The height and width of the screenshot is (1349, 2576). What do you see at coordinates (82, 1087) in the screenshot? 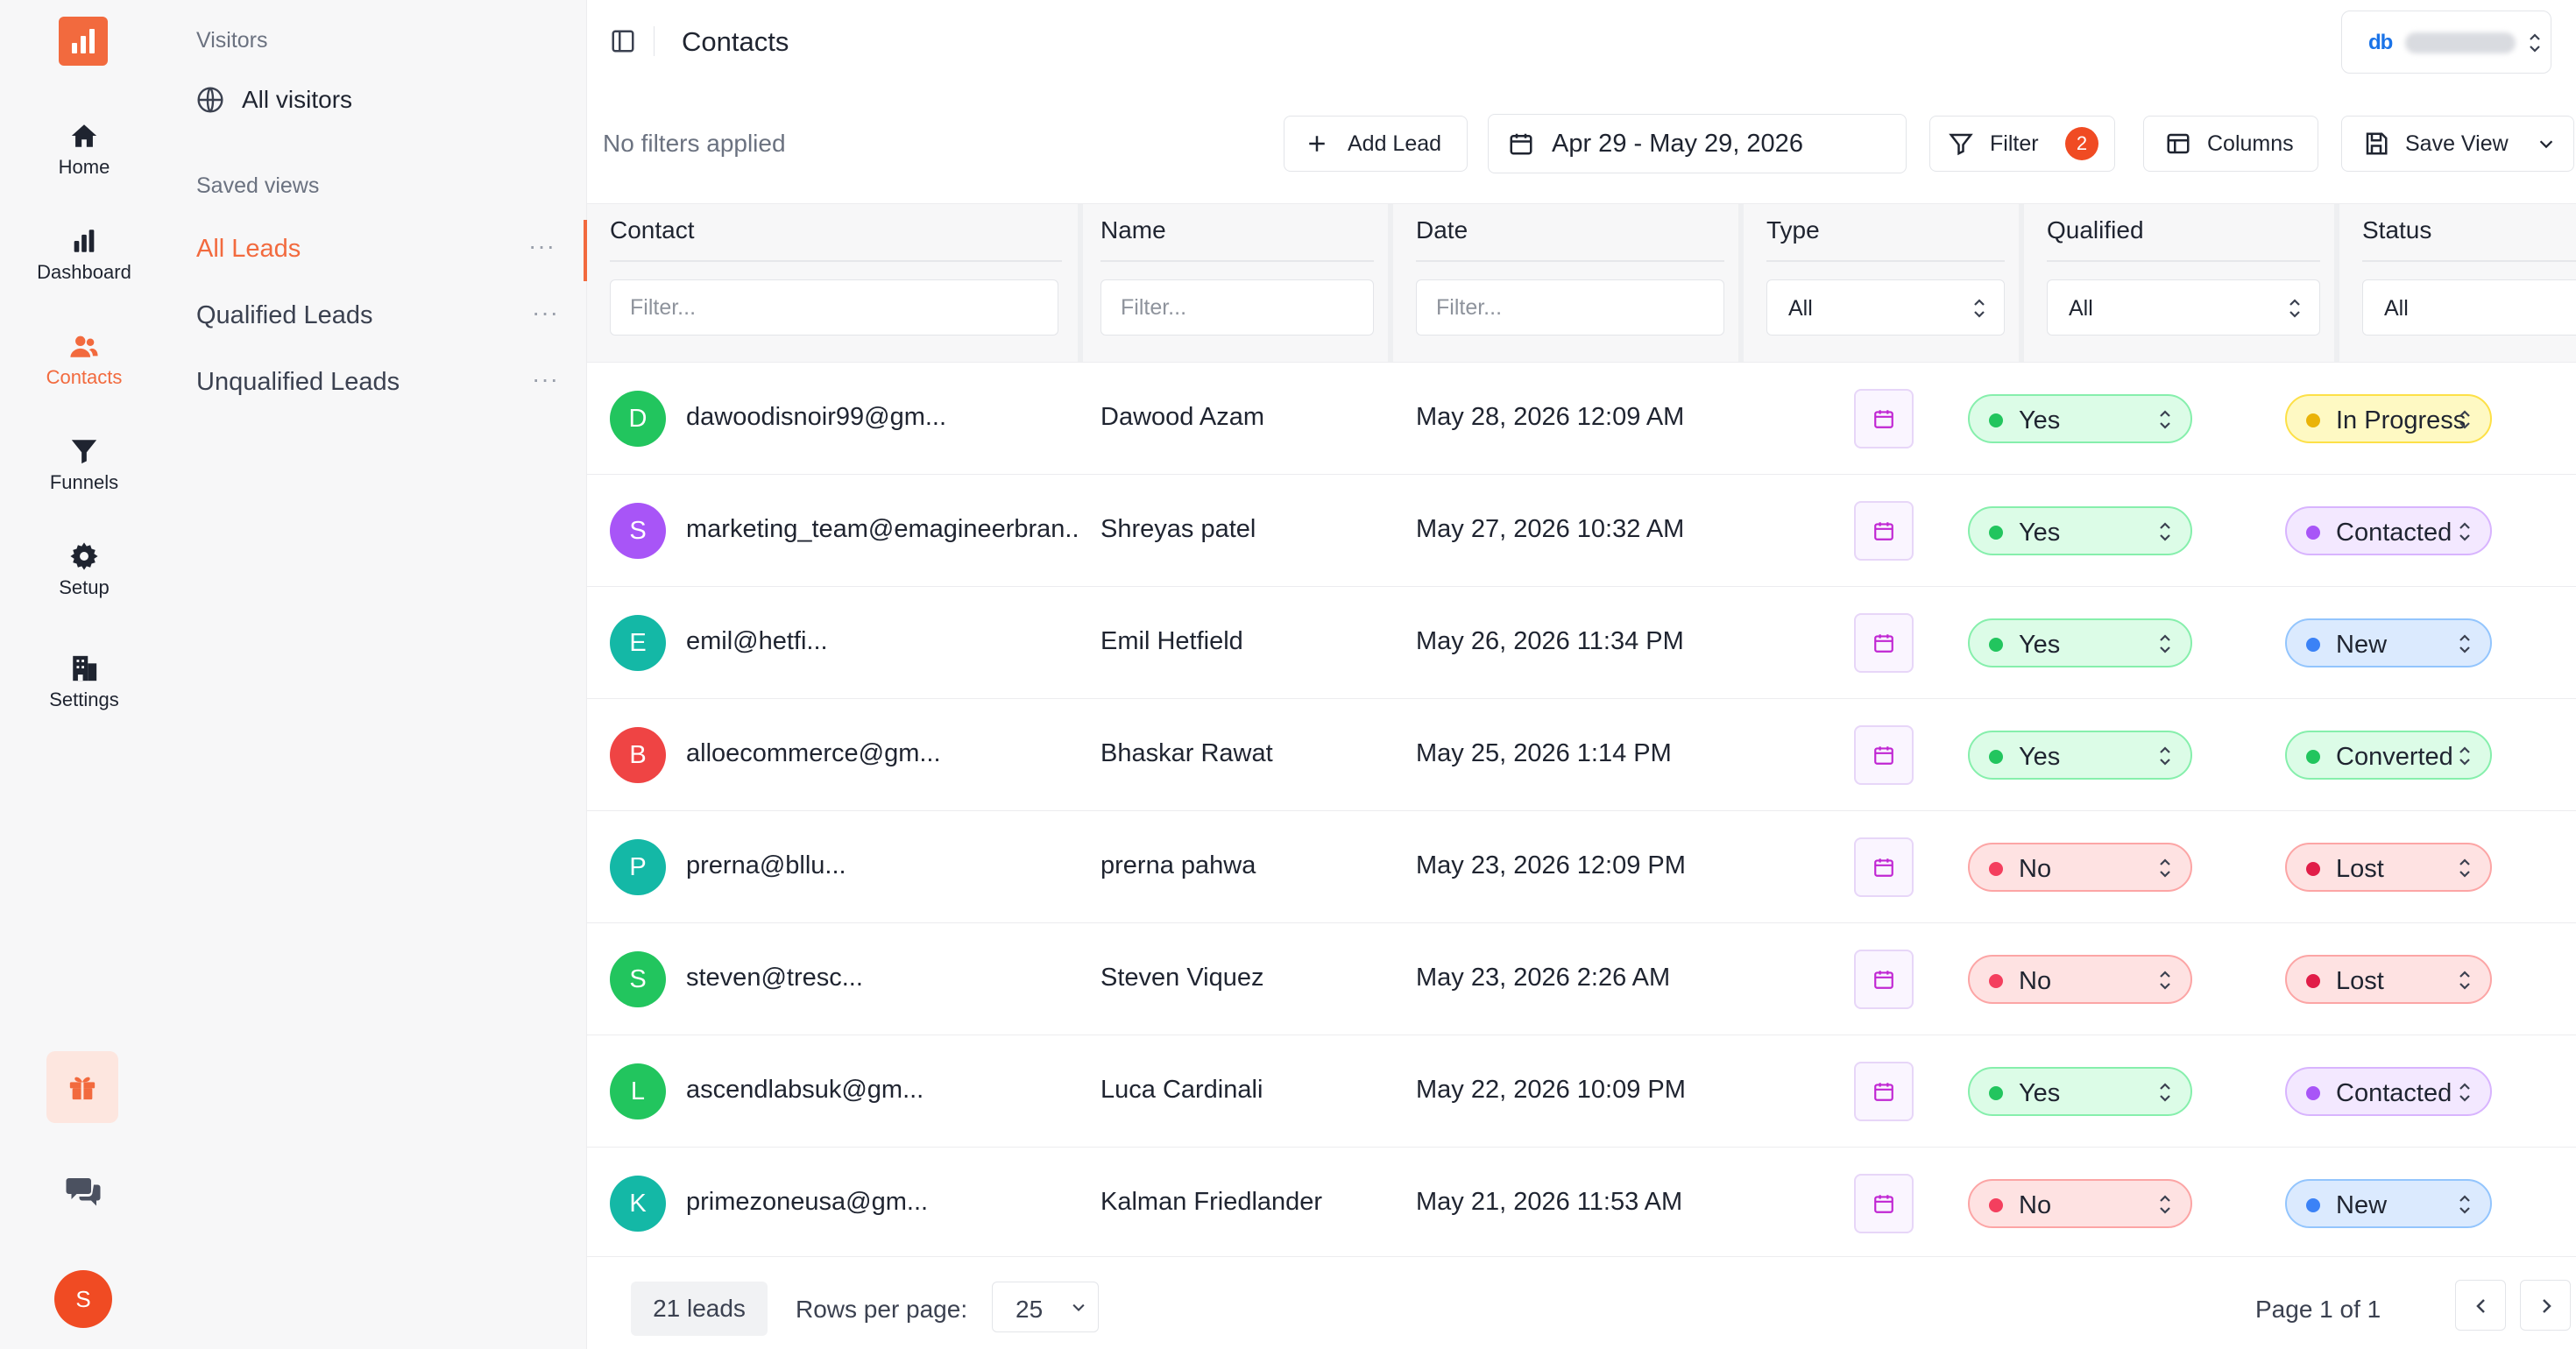
I see `gift-button` at bounding box center [82, 1087].